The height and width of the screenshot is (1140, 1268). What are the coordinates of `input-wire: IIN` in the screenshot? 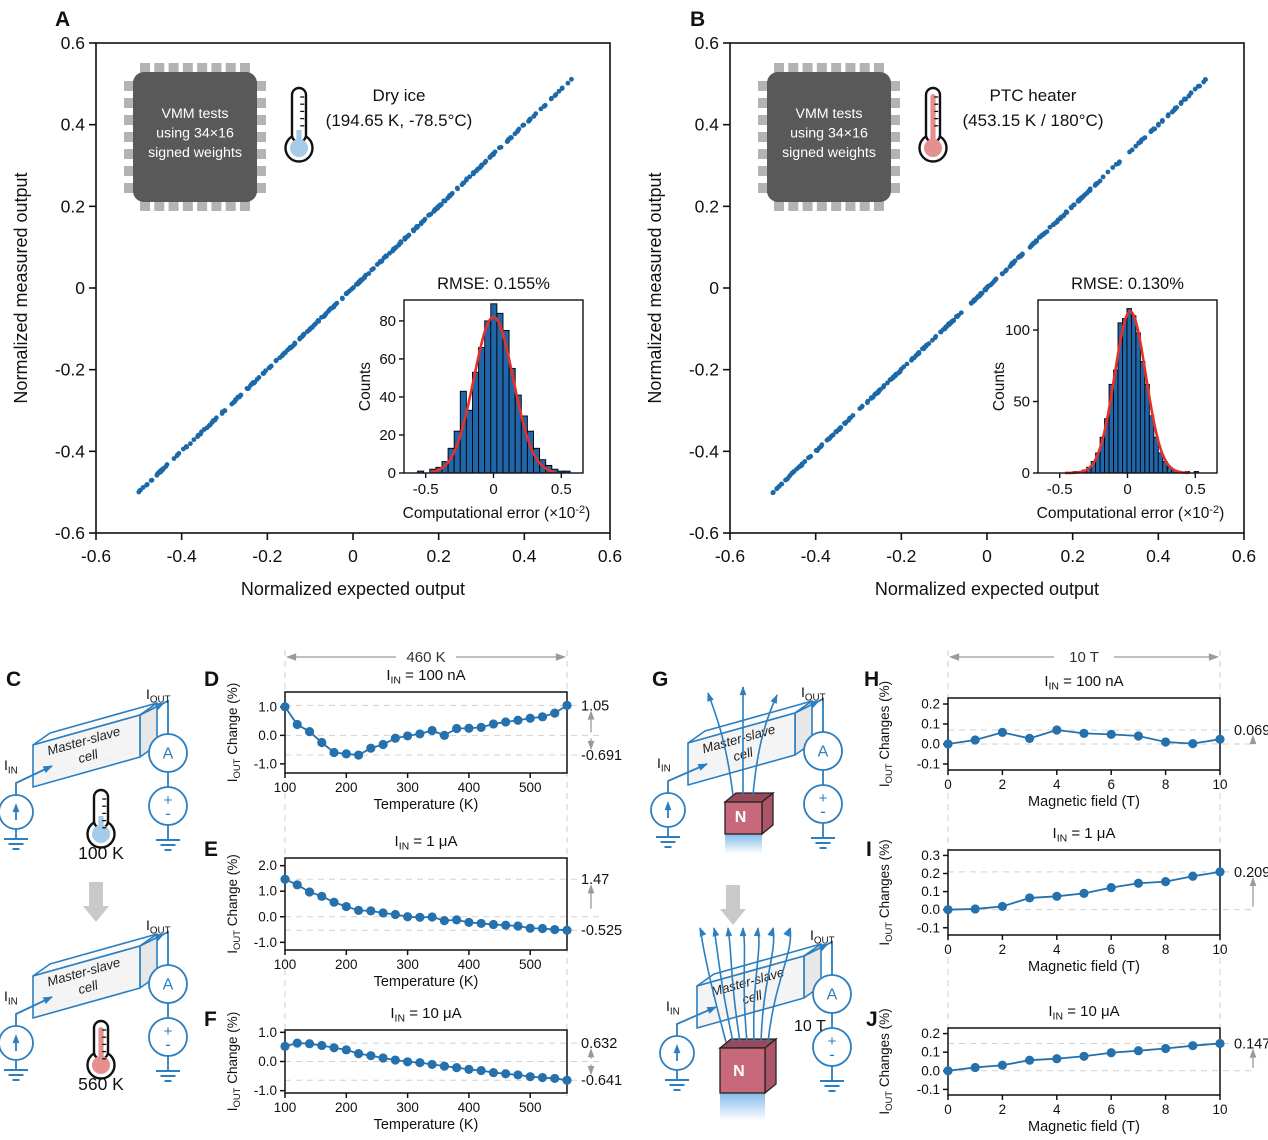 It's located at (691, 1017).